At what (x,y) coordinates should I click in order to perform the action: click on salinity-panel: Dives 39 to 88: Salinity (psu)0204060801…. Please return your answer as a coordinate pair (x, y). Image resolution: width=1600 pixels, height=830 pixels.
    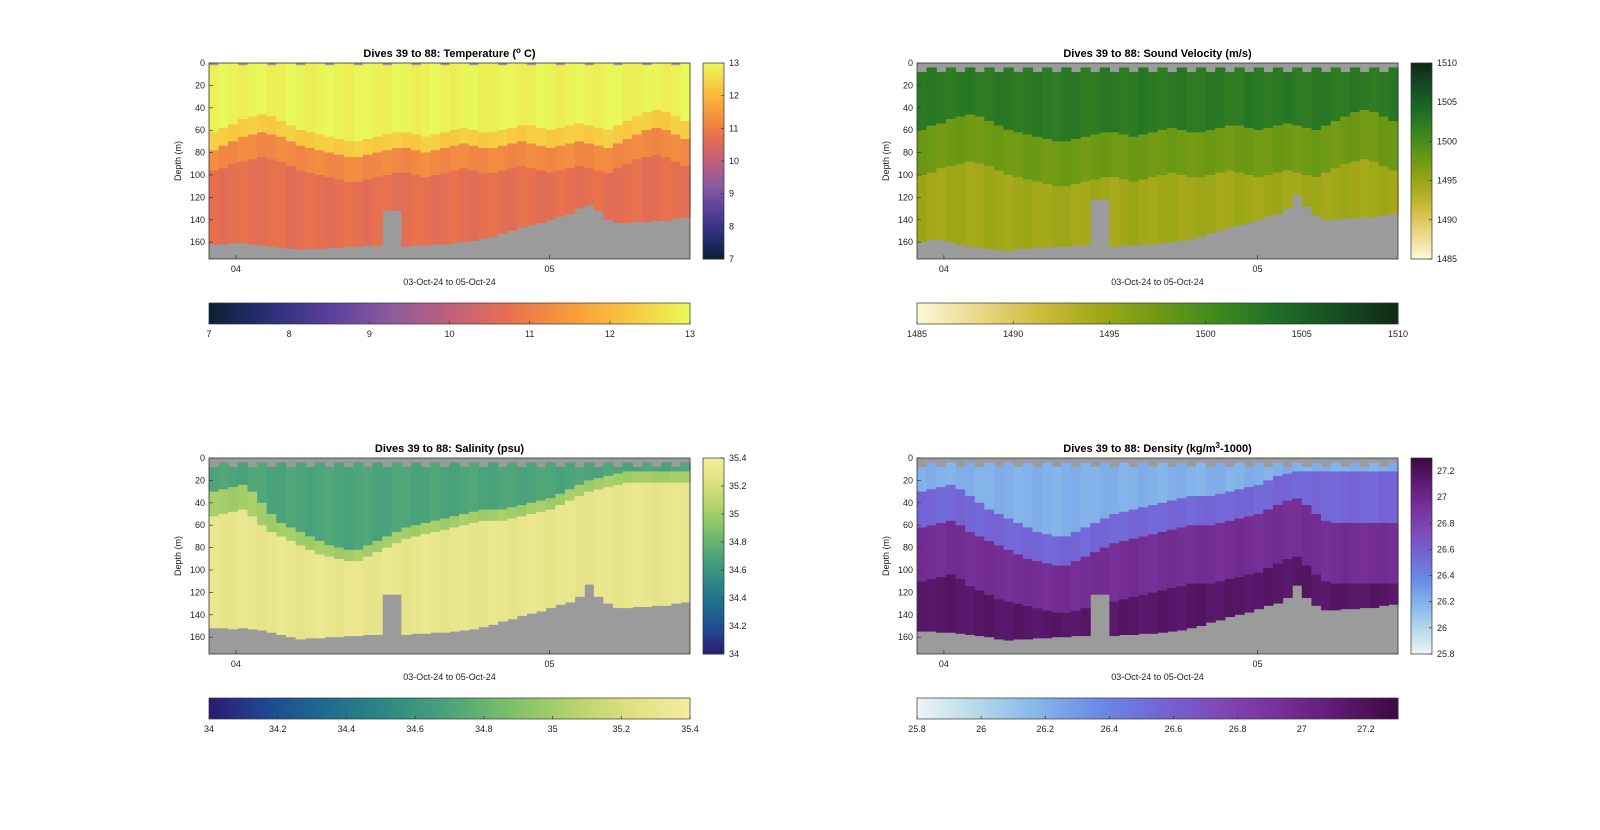
    Looking at the image, I should click on (460, 588).